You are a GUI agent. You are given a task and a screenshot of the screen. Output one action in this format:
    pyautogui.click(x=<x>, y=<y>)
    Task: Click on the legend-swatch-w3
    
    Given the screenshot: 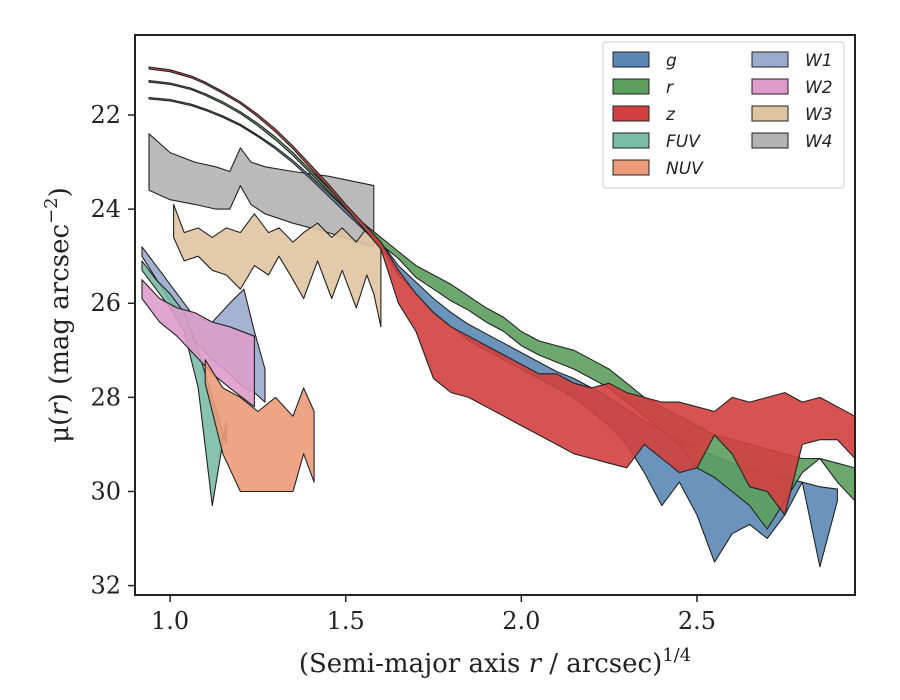 What is the action you would take?
    pyautogui.click(x=770, y=113)
    